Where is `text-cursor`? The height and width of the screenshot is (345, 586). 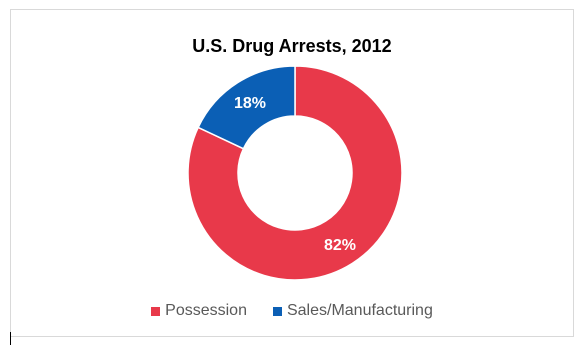
text-cursor is located at coordinates (10, 338).